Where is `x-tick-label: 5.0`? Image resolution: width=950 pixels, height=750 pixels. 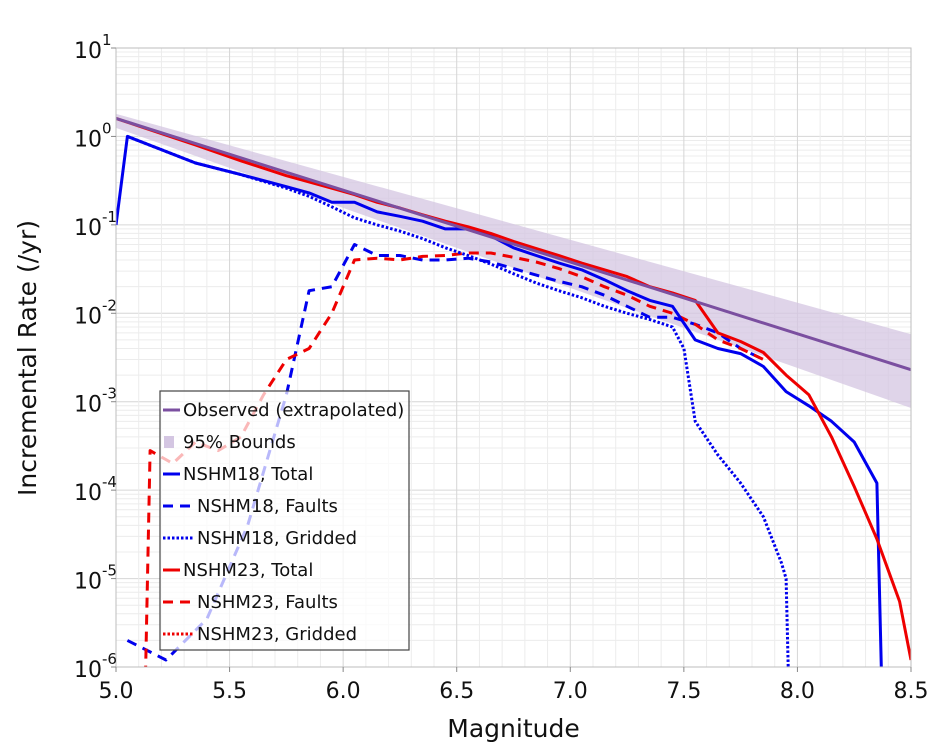 x-tick-label: 5.0 is located at coordinates (116, 691).